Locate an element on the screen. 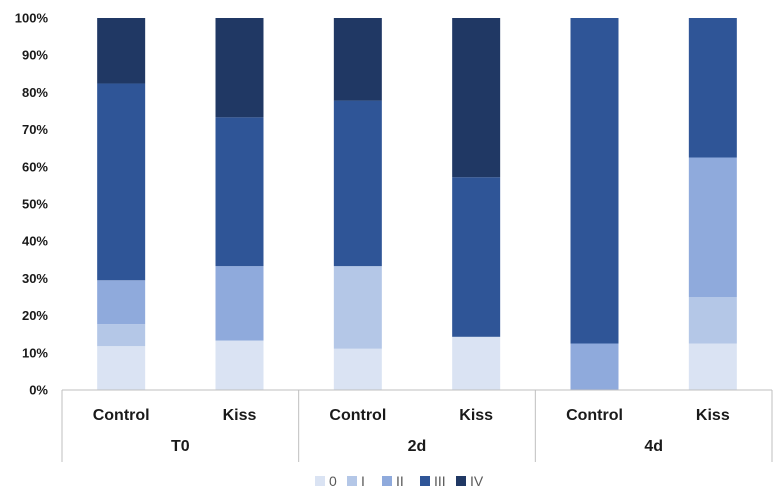 This screenshot has height=502, width=784. legend-label: II is located at coordinates (400, 481).